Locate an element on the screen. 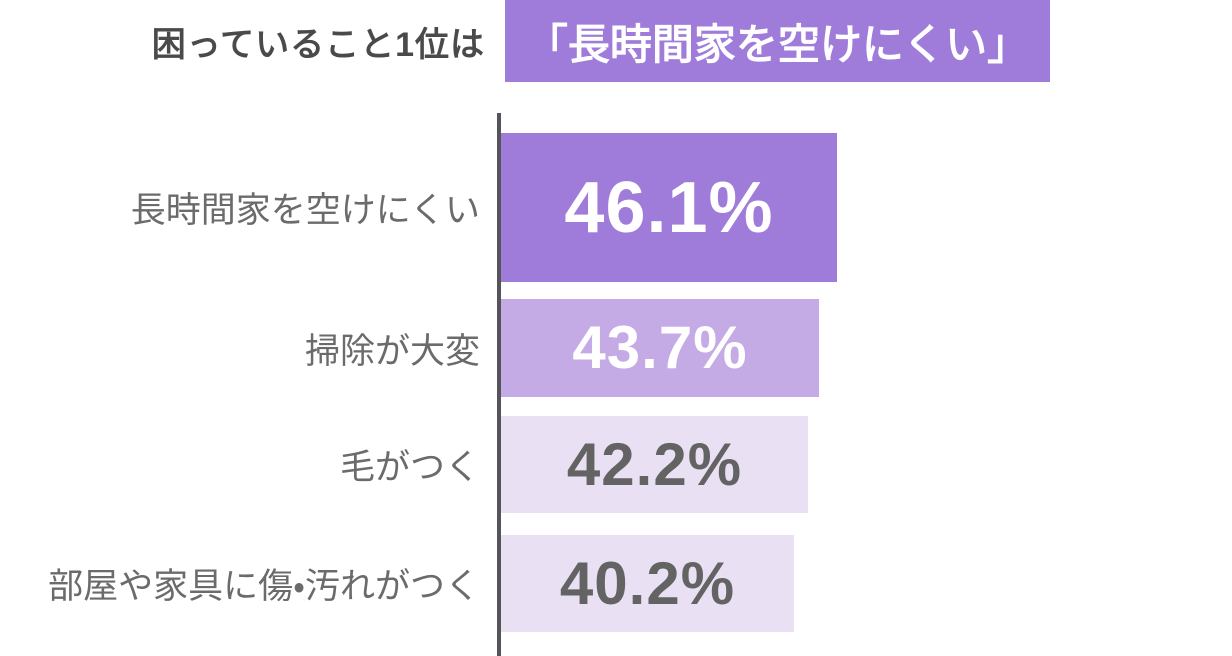 The width and height of the screenshot is (1232, 656). bar-long-absence: 46.1% is located at coordinates (669, 207).